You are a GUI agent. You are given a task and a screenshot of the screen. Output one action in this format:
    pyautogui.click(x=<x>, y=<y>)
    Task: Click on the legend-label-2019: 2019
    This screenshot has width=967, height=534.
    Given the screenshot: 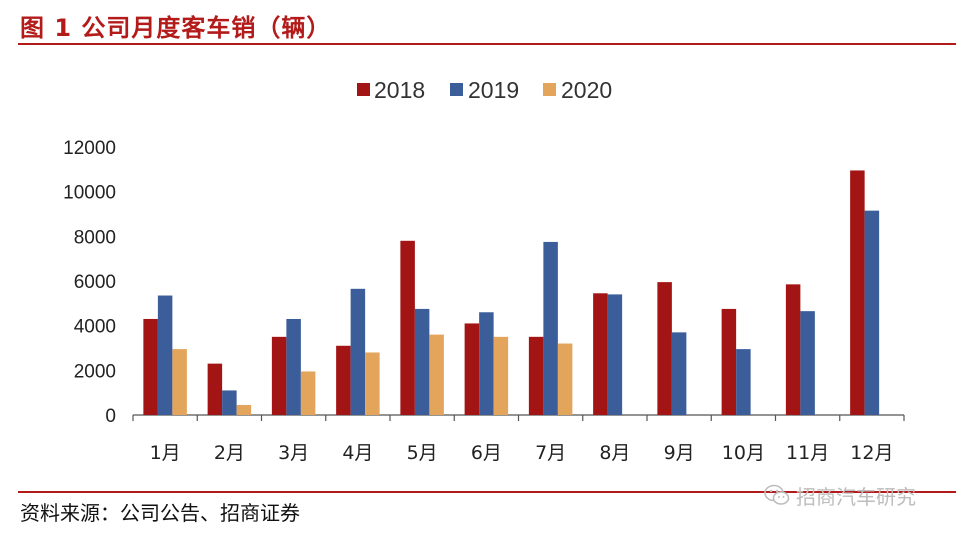 What is the action you would take?
    pyautogui.click(x=493, y=90)
    